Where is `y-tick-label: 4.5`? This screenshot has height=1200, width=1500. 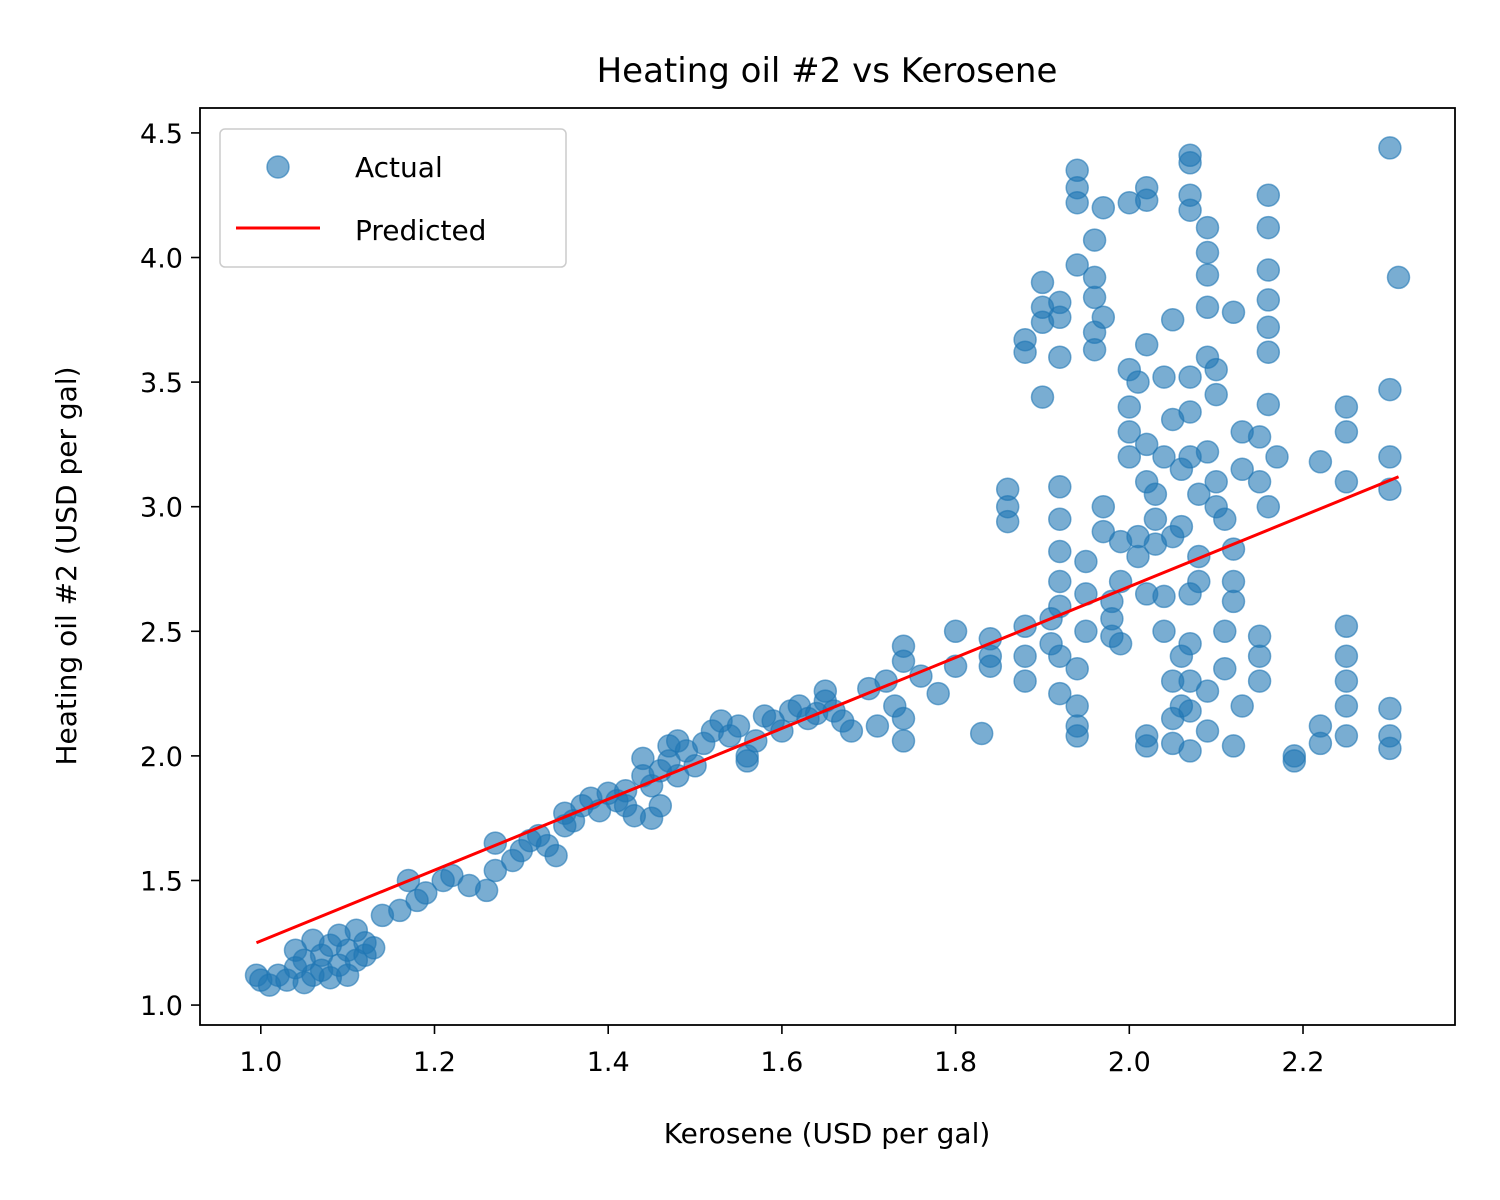
y-tick-label: 4.5 is located at coordinates (161, 134).